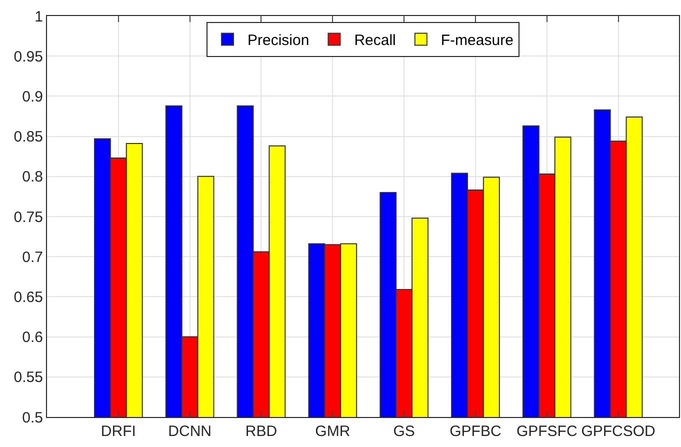 This screenshot has height=447, width=681. What do you see at coordinates (332, 431) in the screenshot?
I see `x-tick-label: GMR` at bounding box center [332, 431].